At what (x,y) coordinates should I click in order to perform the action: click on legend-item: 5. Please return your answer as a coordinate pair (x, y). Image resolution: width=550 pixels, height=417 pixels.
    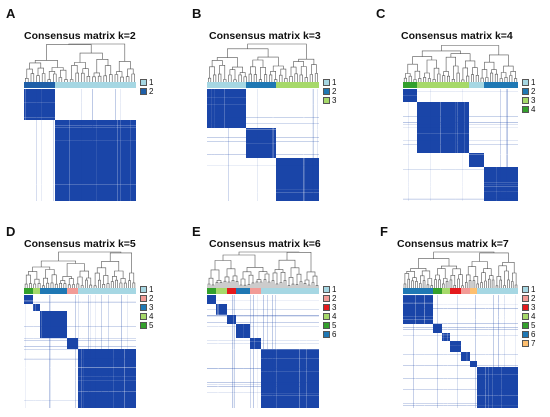
    Looking at the image, I should click on (329, 325).